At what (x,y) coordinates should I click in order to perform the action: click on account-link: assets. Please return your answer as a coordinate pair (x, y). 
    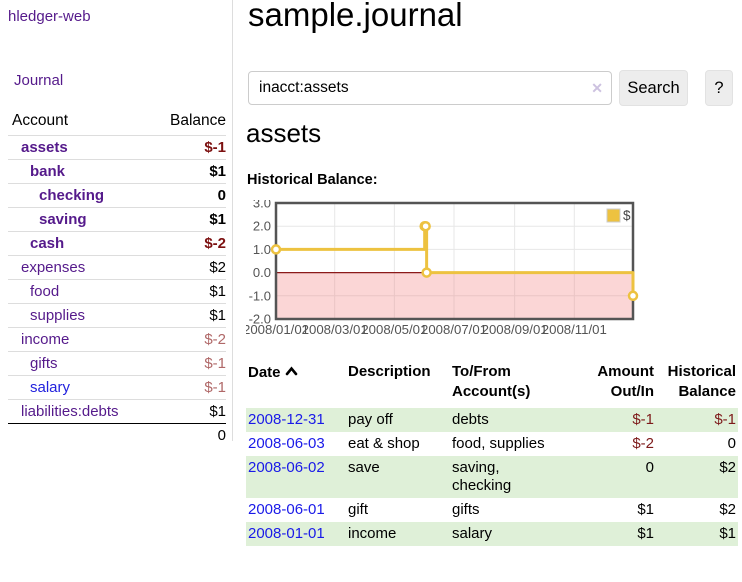
    Looking at the image, I should click on (44, 147).